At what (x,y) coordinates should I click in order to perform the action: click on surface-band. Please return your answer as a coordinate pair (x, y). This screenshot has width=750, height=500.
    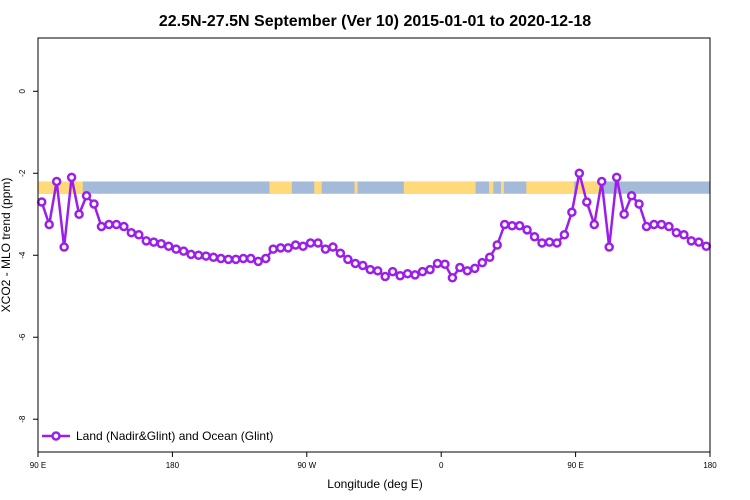
    Looking at the image, I should click on (374, 187).